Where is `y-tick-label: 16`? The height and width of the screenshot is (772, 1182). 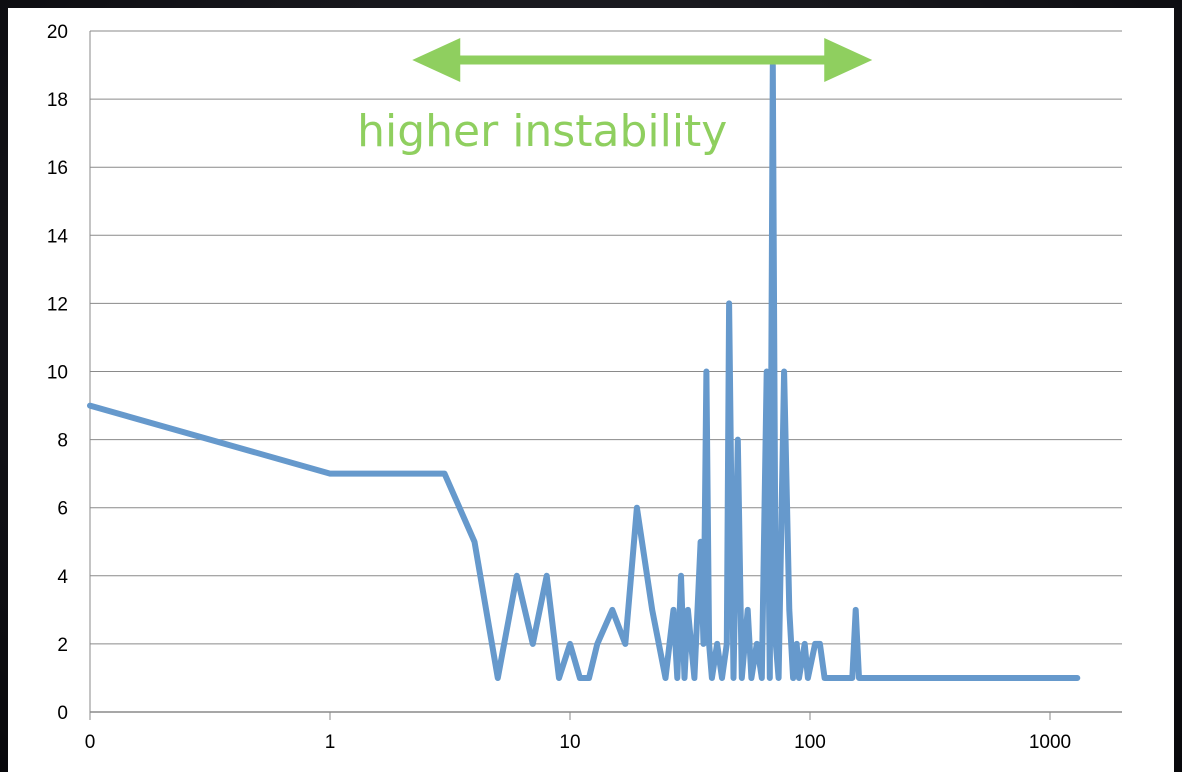 y-tick-label: 16 is located at coordinates (57, 168).